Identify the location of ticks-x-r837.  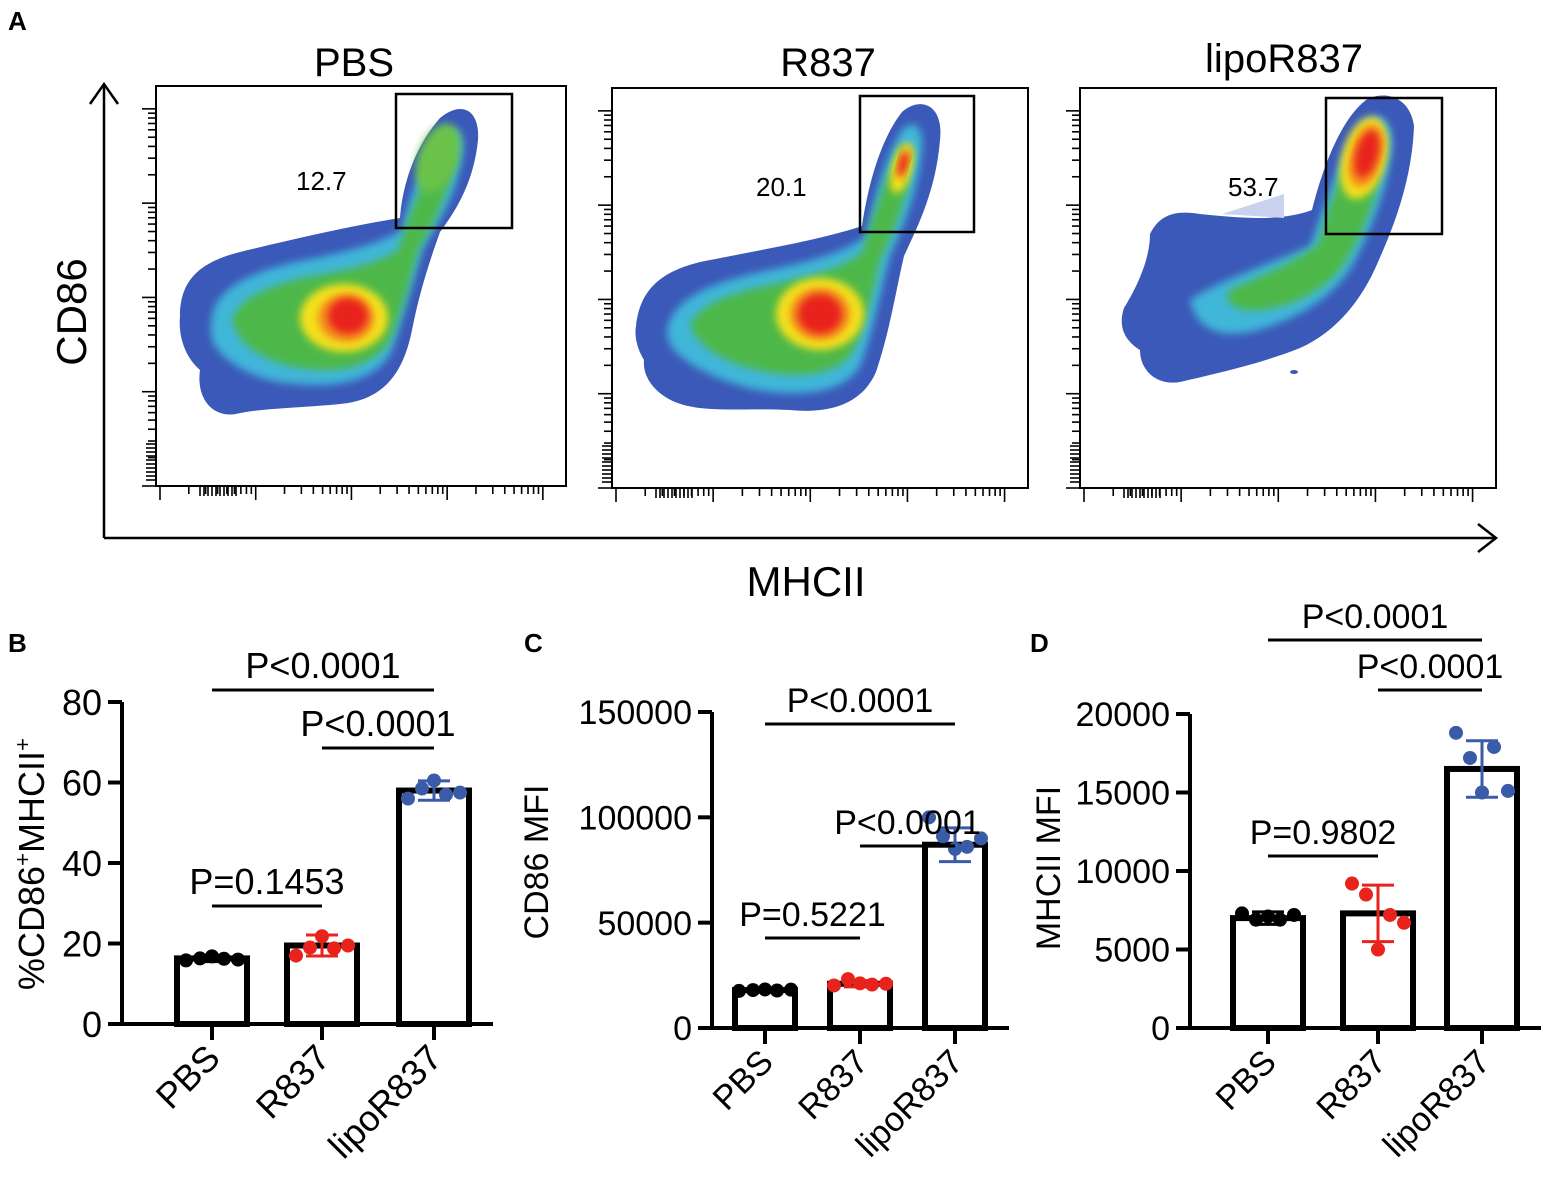
(810, 495).